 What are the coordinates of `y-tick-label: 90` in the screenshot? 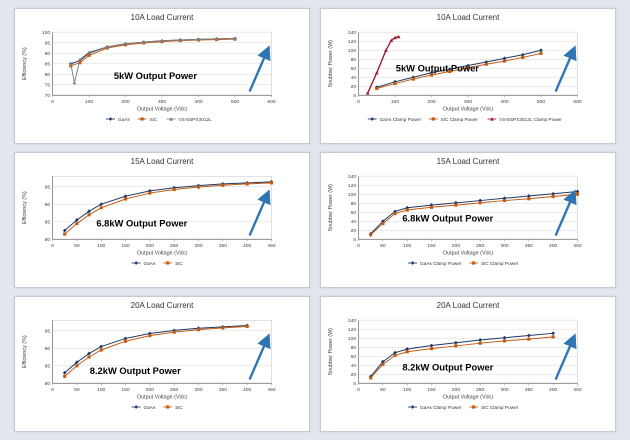 It's located at (48, 54).